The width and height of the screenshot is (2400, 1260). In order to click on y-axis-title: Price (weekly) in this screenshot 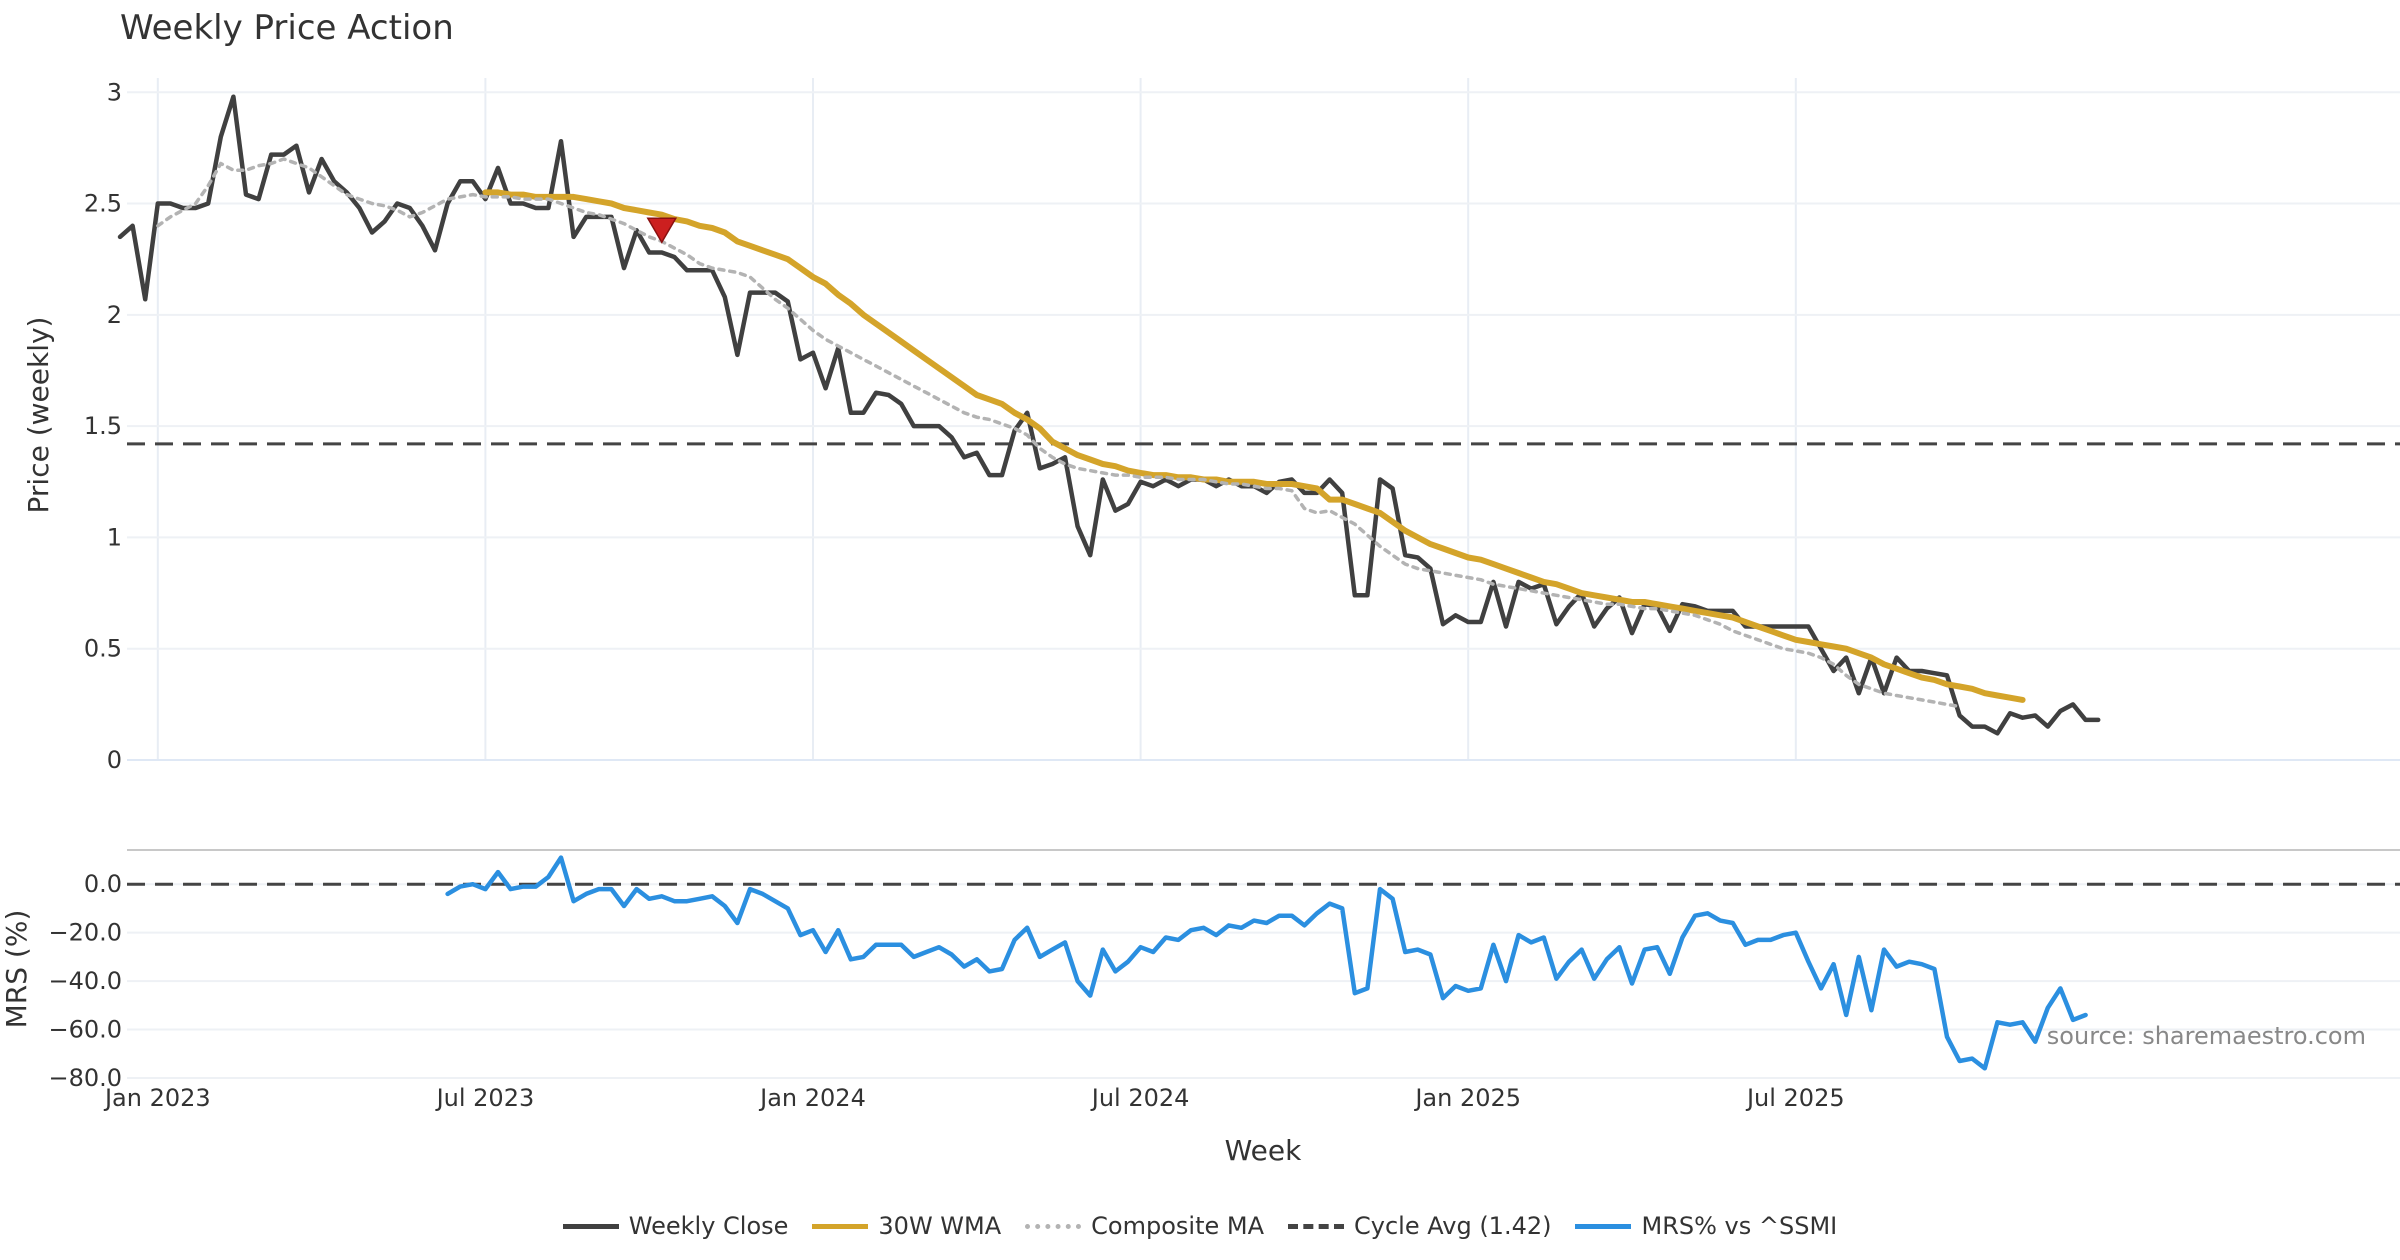, I will do `click(38, 415)`.